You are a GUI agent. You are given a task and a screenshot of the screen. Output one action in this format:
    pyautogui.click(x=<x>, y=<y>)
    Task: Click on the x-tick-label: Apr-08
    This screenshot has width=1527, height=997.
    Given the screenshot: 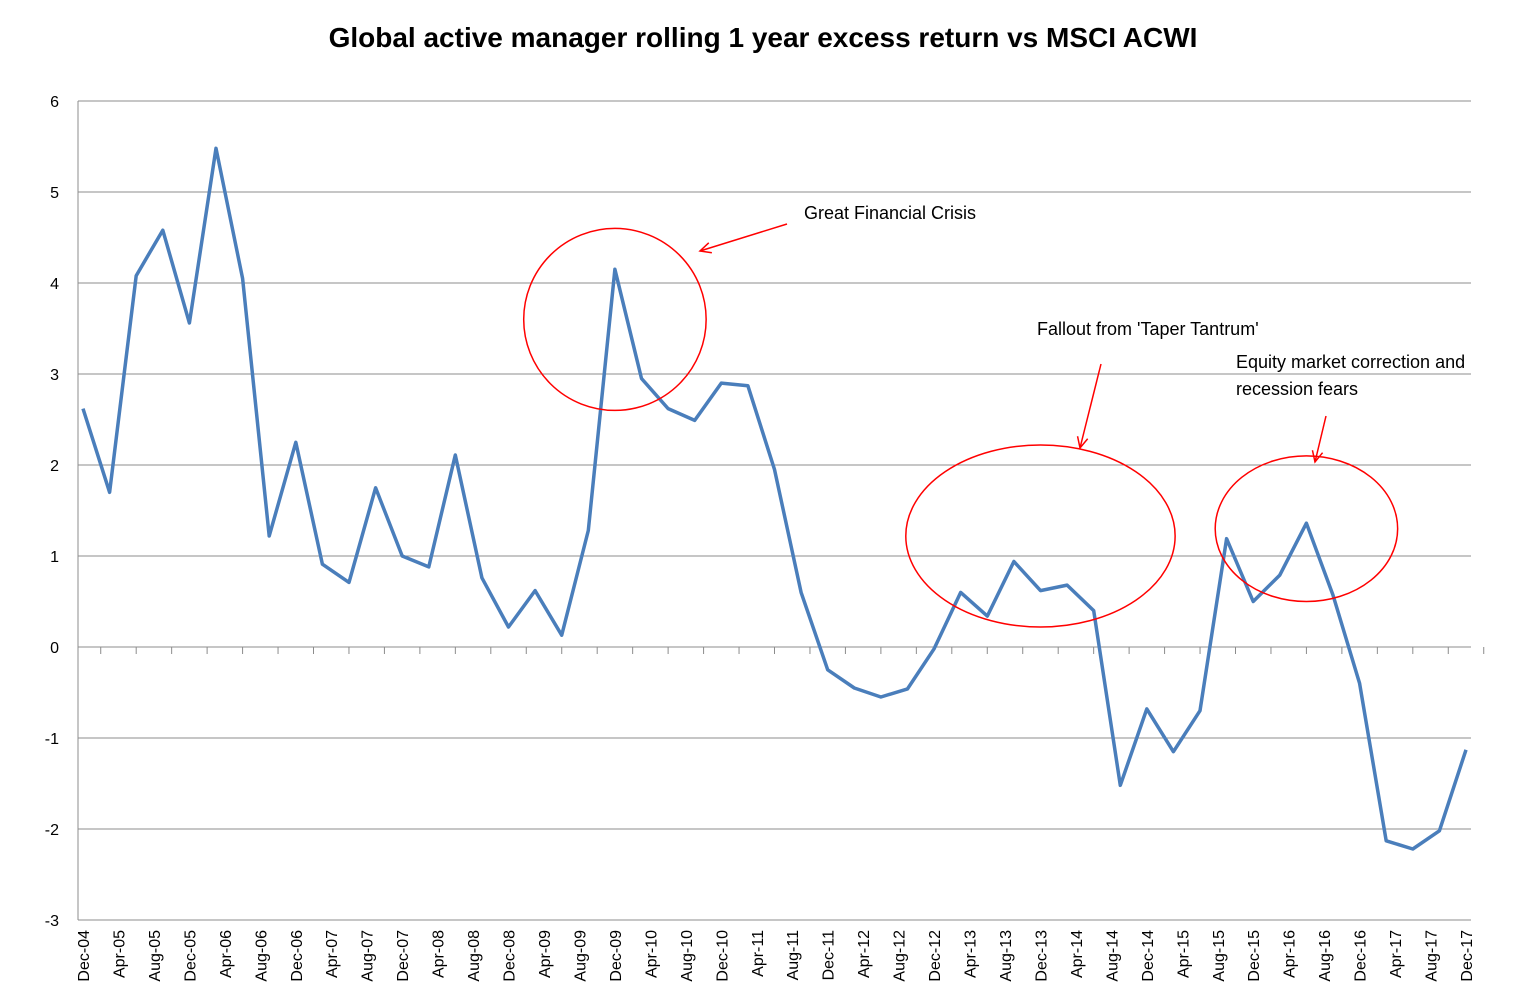 What is the action you would take?
    pyautogui.click(x=439, y=954)
    